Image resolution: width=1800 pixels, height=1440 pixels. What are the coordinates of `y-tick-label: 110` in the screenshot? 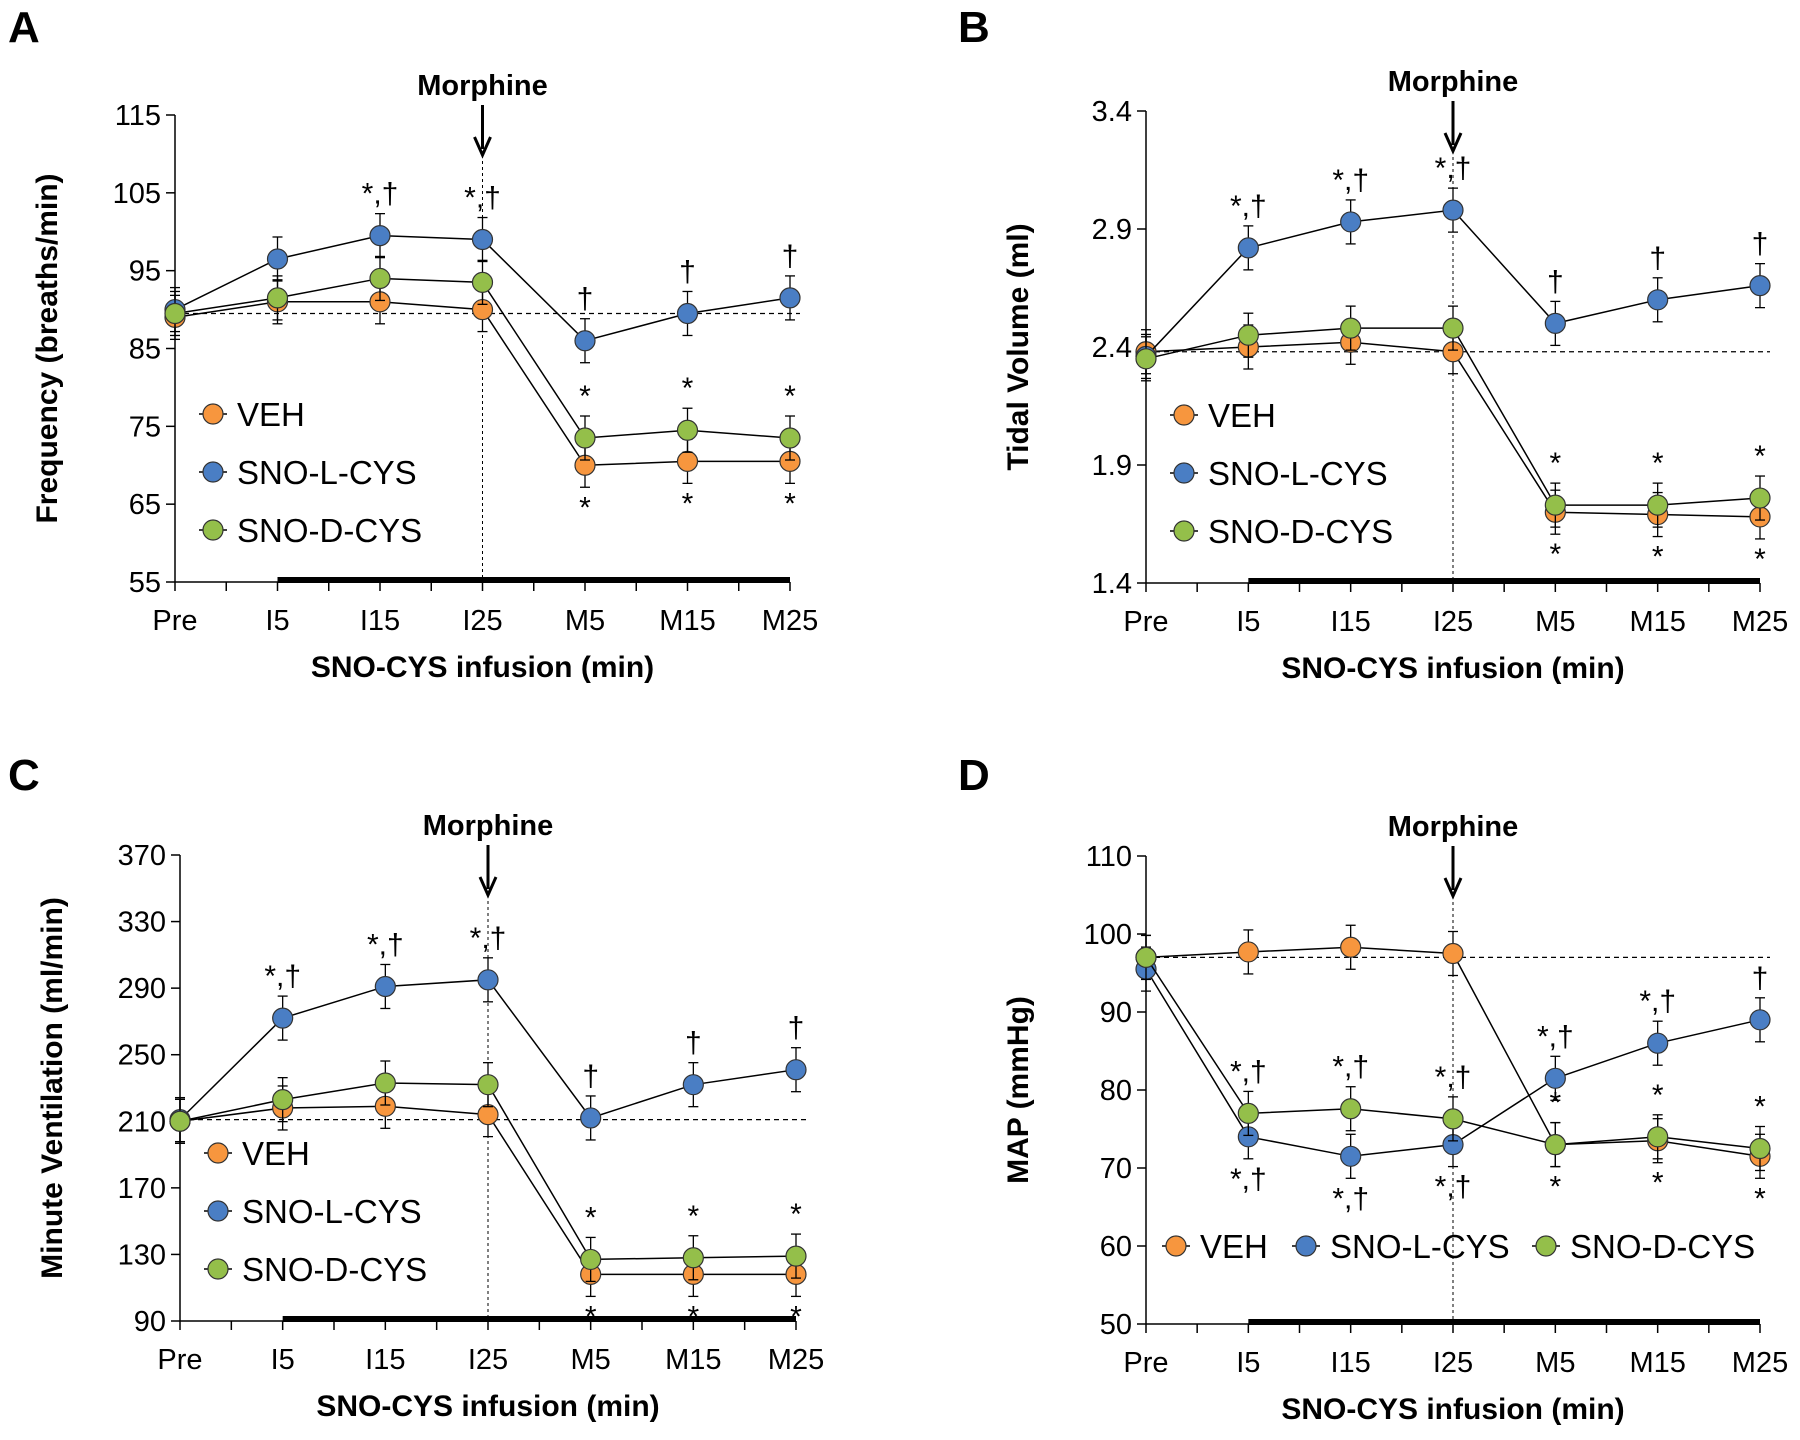 It's located at (1109, 857).